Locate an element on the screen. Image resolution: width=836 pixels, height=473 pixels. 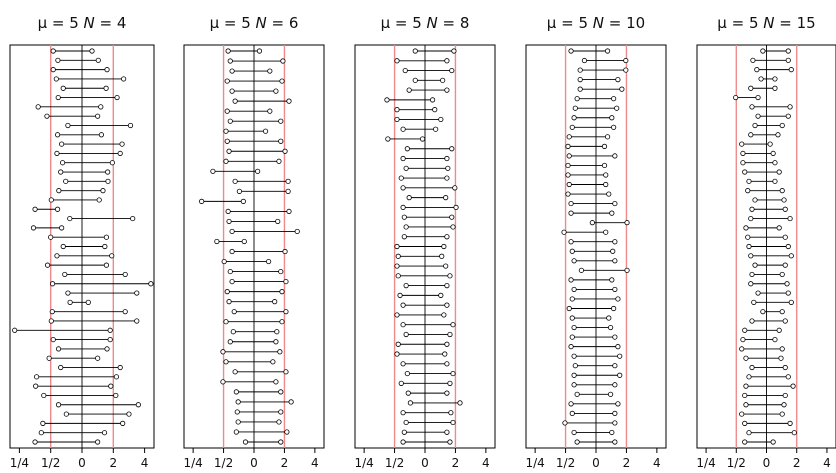
x-tick-label: 4 is located at coordinates (486, 463).